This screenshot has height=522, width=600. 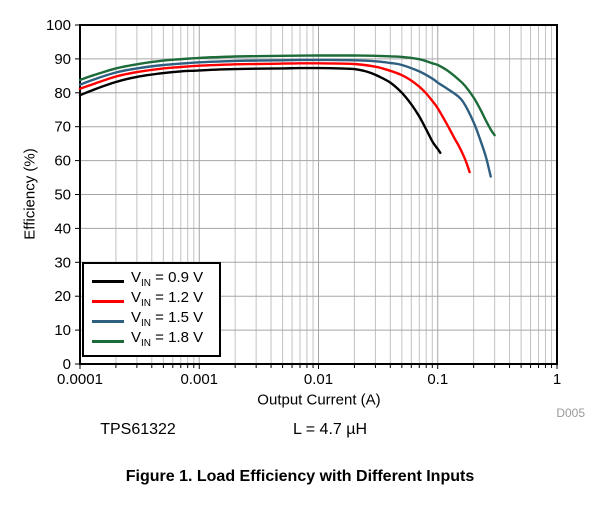 What do you see at coordinates (557, 379) in the screenshot?
I see `x-tick-label: 1` at bounding box center [557, 379].